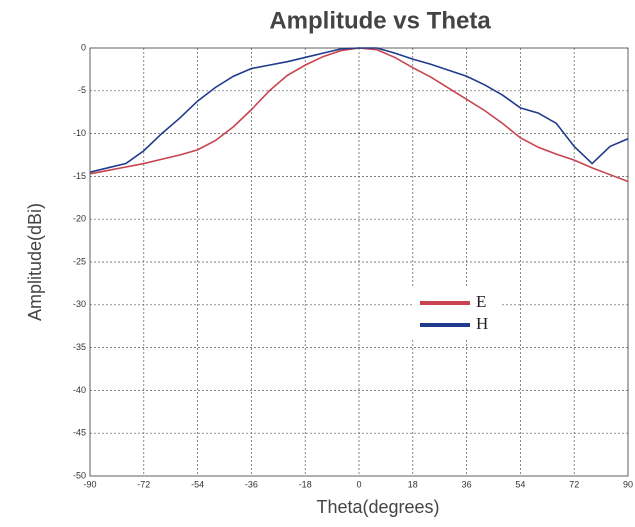 The width and height of the screenshot is (635, 527). Describe the element at coordinates (197, 484) in the screenshot. I see `x-tick-label: -54` at that location.